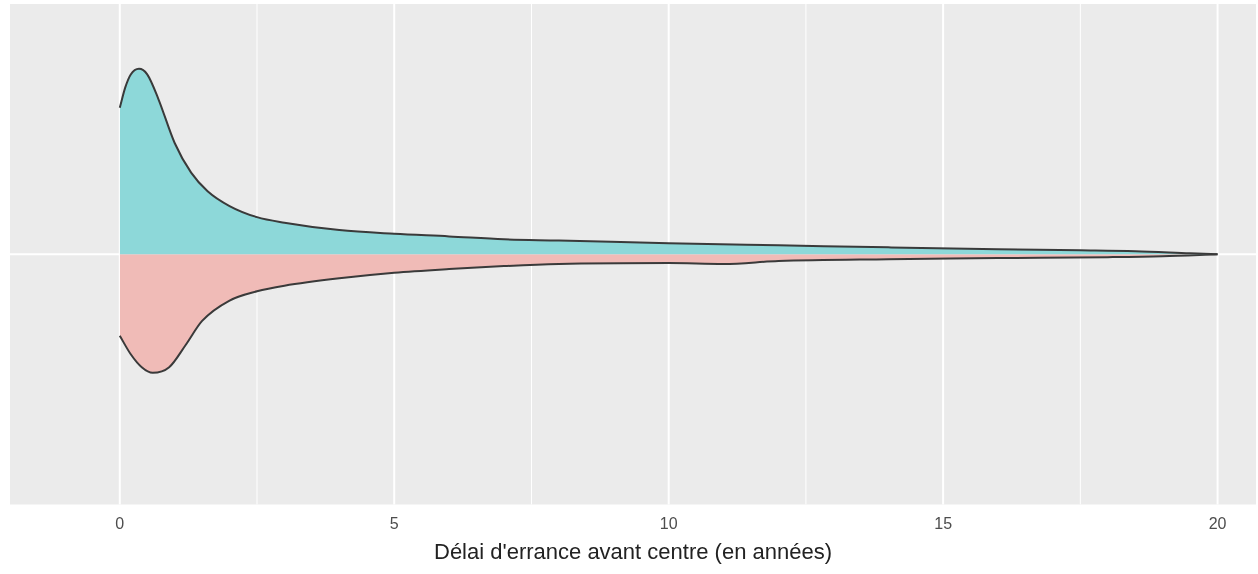 The height and width of the screenshot is (574, 1258). I want to click on x-tick-label: 0, so click(120, 524).